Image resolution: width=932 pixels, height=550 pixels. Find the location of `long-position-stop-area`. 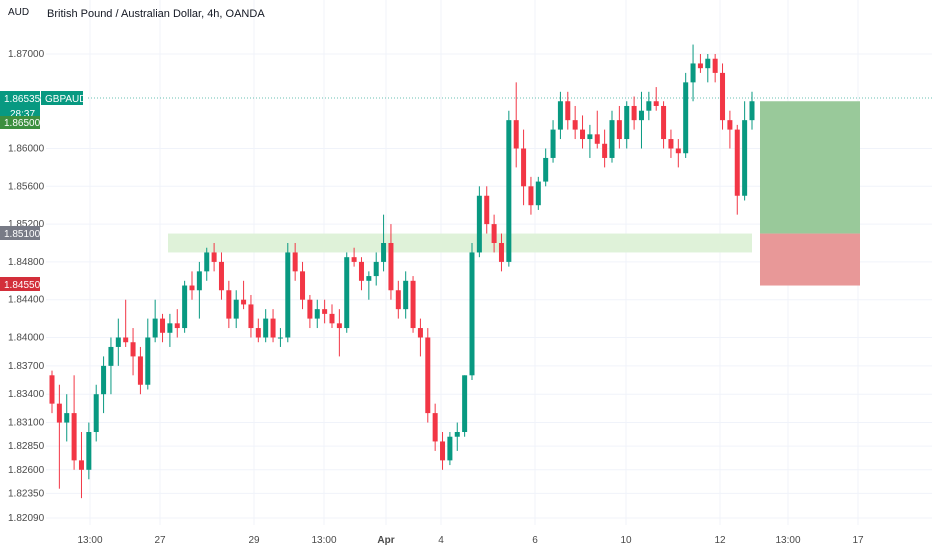

long-position-stop-area is located at coordinates (810, 259).